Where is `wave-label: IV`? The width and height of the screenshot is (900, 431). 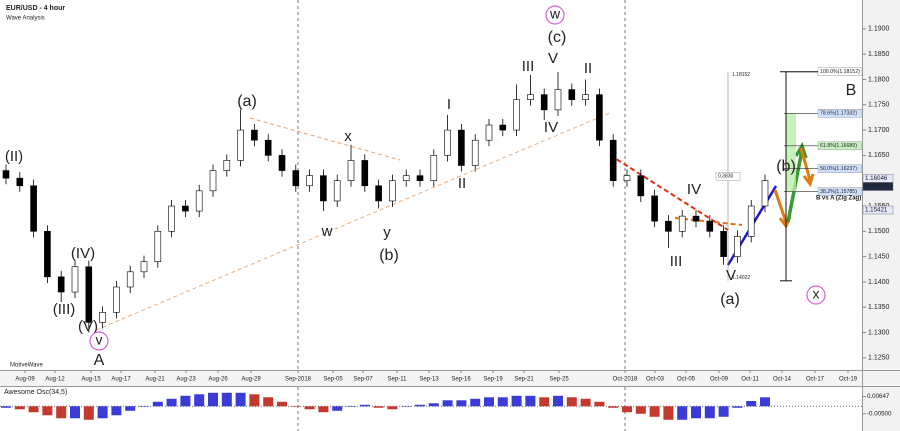 wave-label: IV is located at coordinates (694, 189).